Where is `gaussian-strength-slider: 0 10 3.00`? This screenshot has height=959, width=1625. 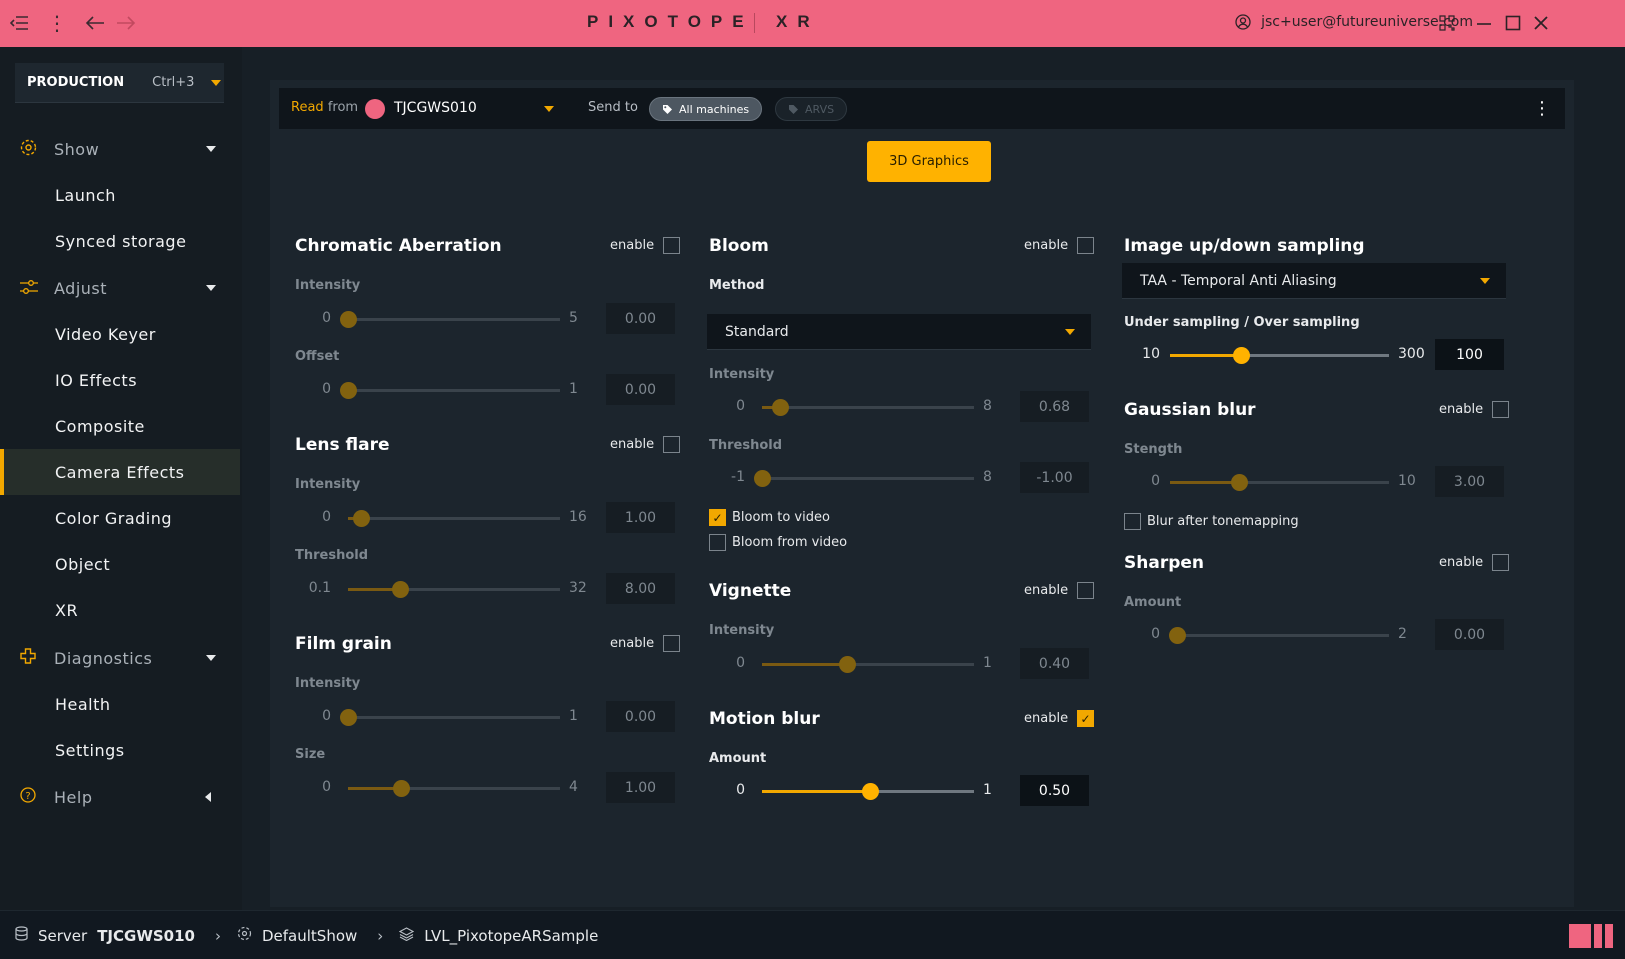
gaussian-strength-slider: 0 10 3.00 is located at coordinates (1314, 482).